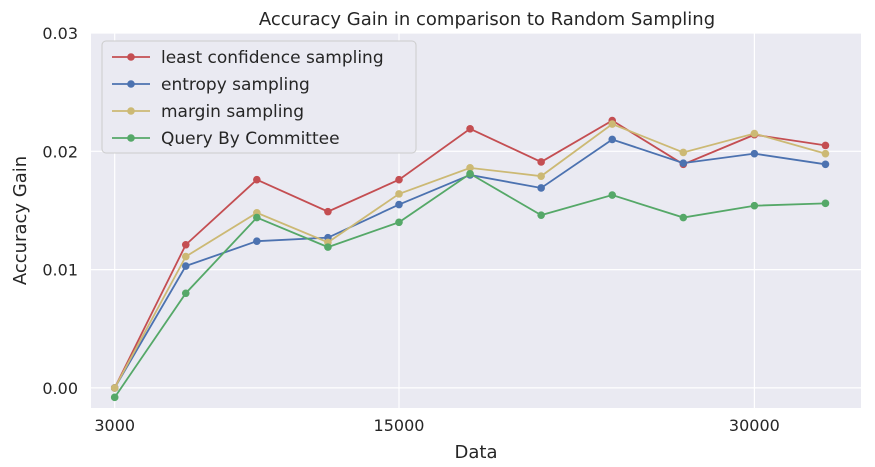 The height and width of the screenshot is (467, 875). I want to click on legend-label: Query By Committee, so click(250, 139).